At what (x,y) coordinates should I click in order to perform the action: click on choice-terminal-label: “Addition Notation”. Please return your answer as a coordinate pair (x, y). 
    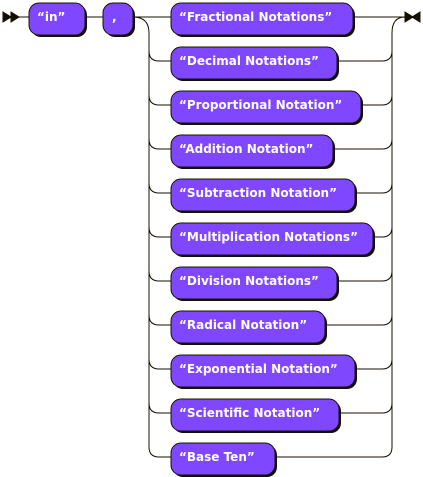
    Looking at the image, I should click on (246, 149).